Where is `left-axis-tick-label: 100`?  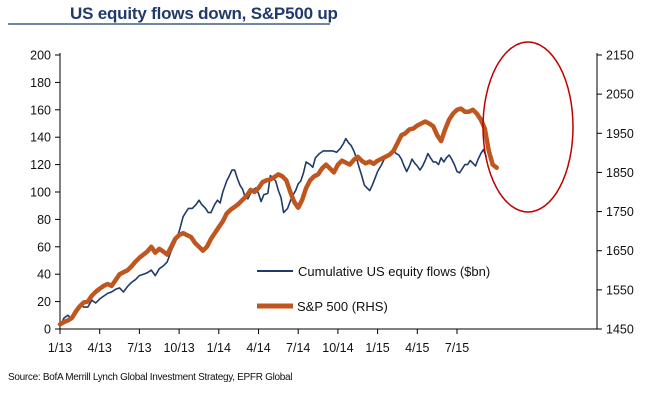
left-axis-tick-label: 100 is located at coordinates (40, 193).